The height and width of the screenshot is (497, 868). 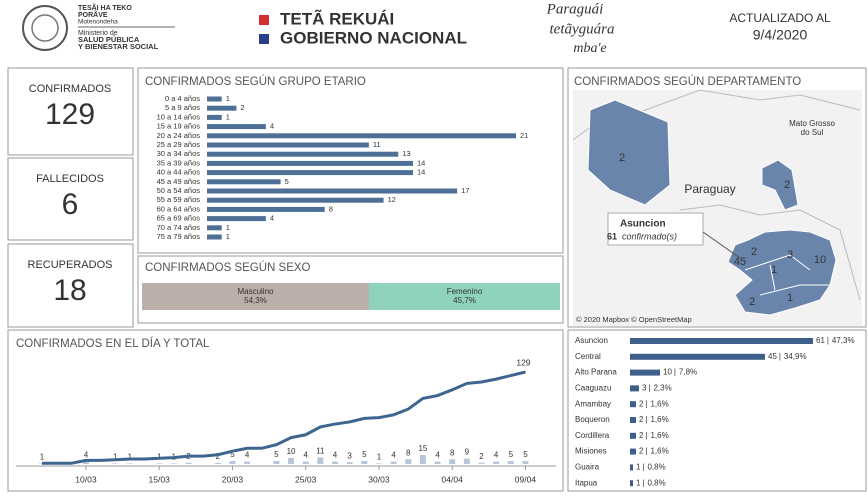 What do you see at coordinates (780, 18) in the screenshot?
I see `updated-label: ACTUALIZADO AL` at bounding box center [780, 18].